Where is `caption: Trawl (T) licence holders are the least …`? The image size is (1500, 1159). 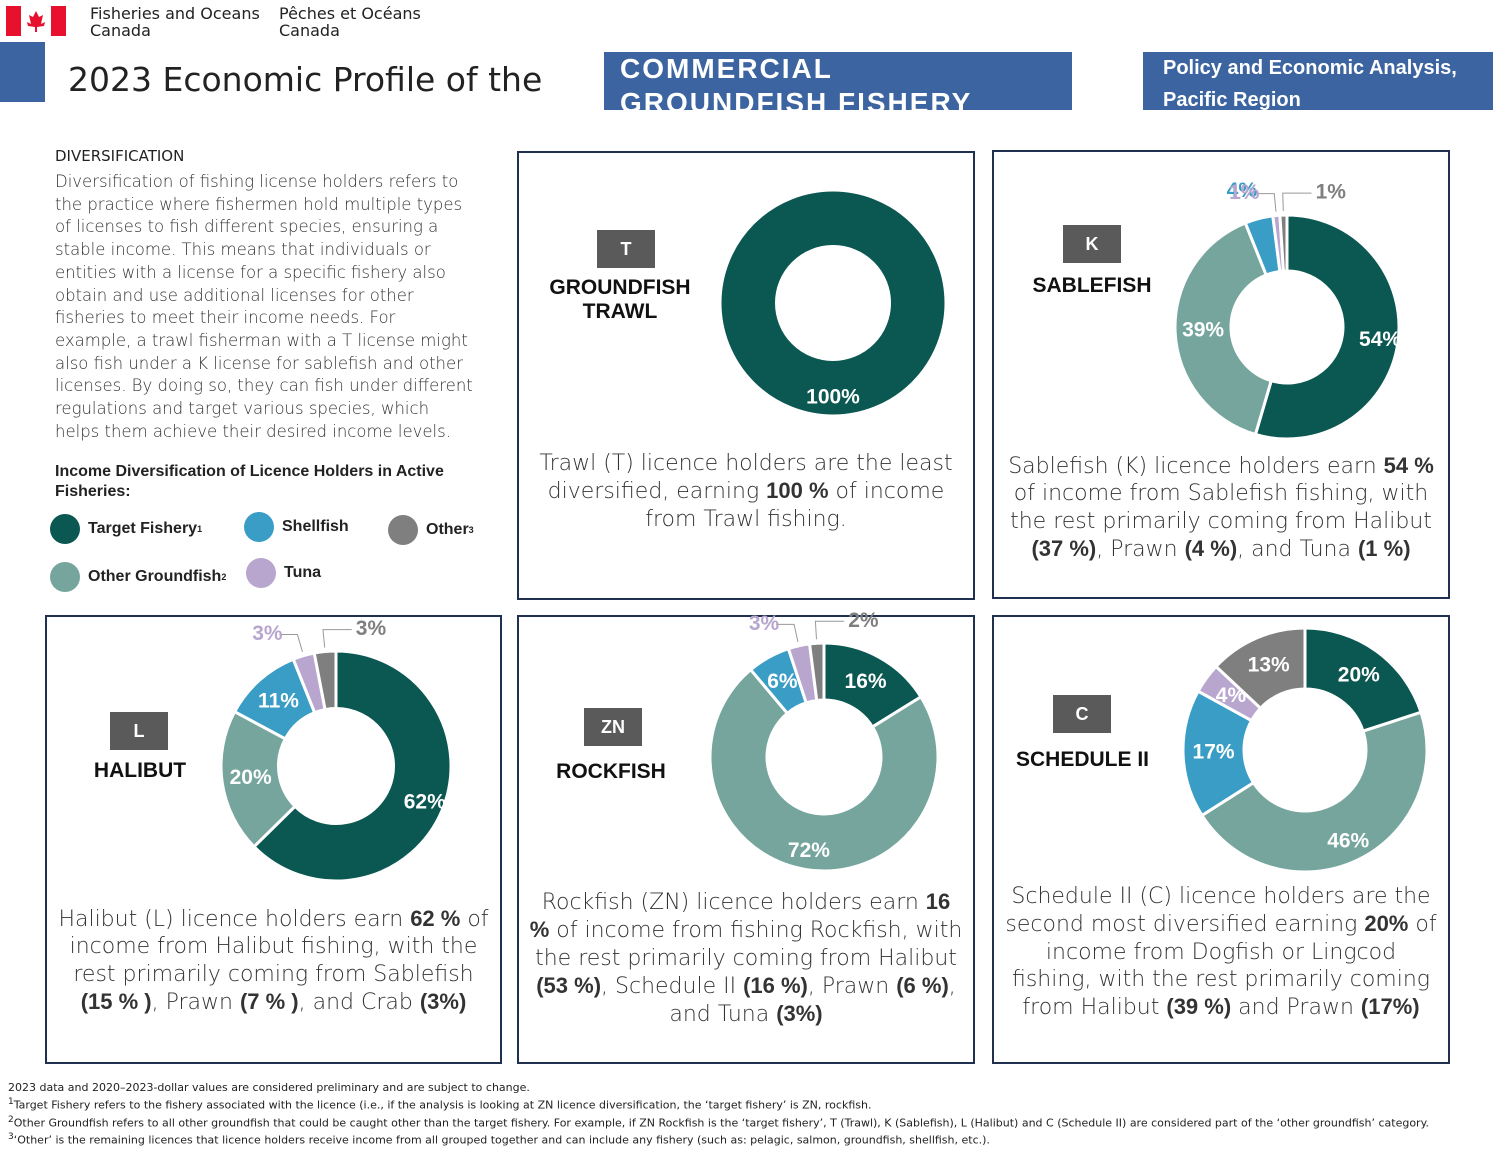 caption: Trawl (T) licence holders are the least … is located at coordinates (746, 491).